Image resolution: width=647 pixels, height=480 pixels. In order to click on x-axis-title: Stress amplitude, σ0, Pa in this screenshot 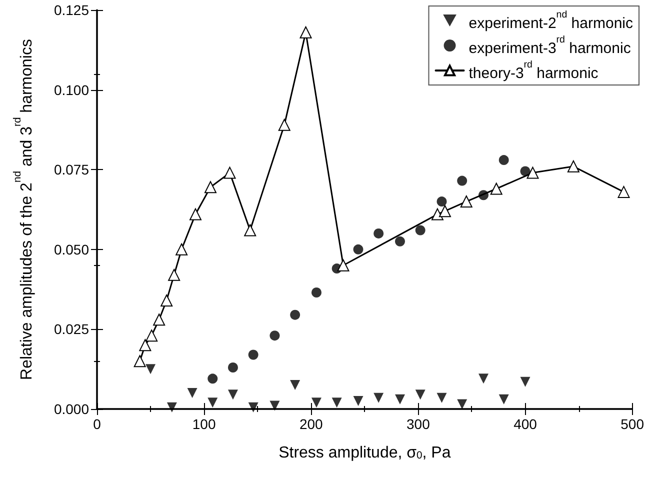, I will do `click(364, 453)`.